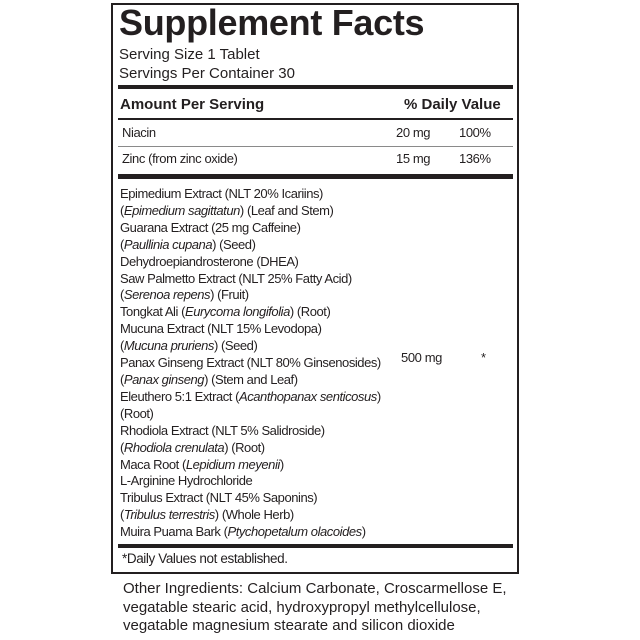 This screenshot has height=640, width=640. I want to click on footnote: *Daily Values not established., so click(205, 558).